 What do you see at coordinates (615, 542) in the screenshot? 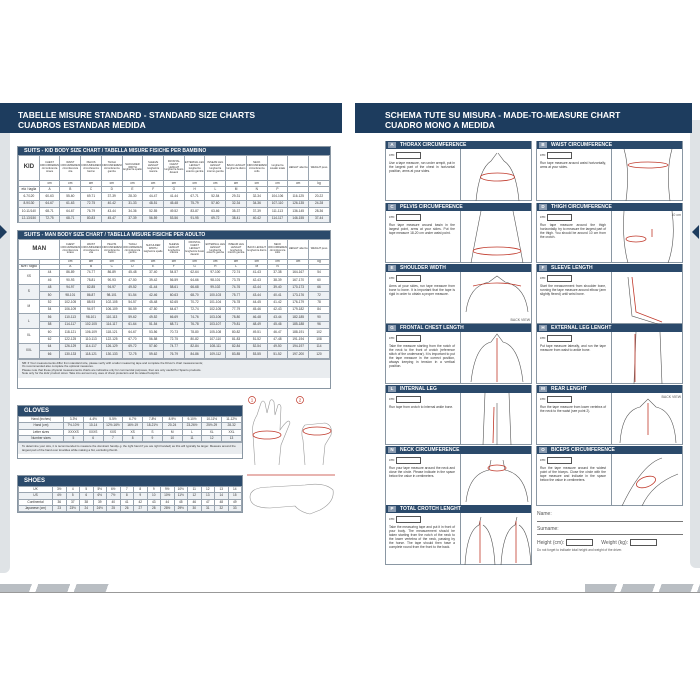
I see `weight-label: Weight (kg):` at bounding box center [615, 542].